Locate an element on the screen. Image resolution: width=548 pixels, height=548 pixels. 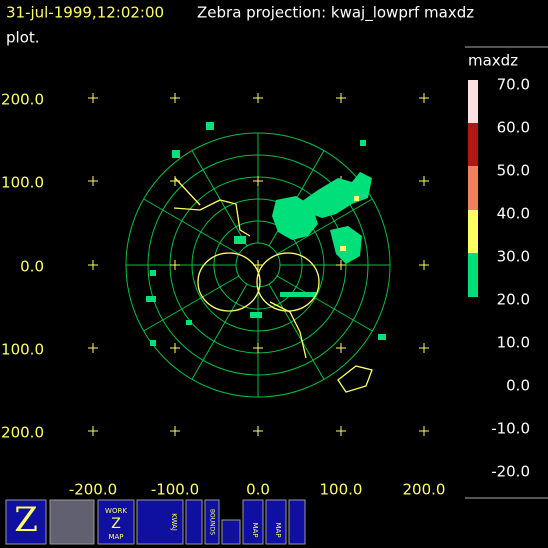
kwaj-icon is located at coordinates (160, 522).